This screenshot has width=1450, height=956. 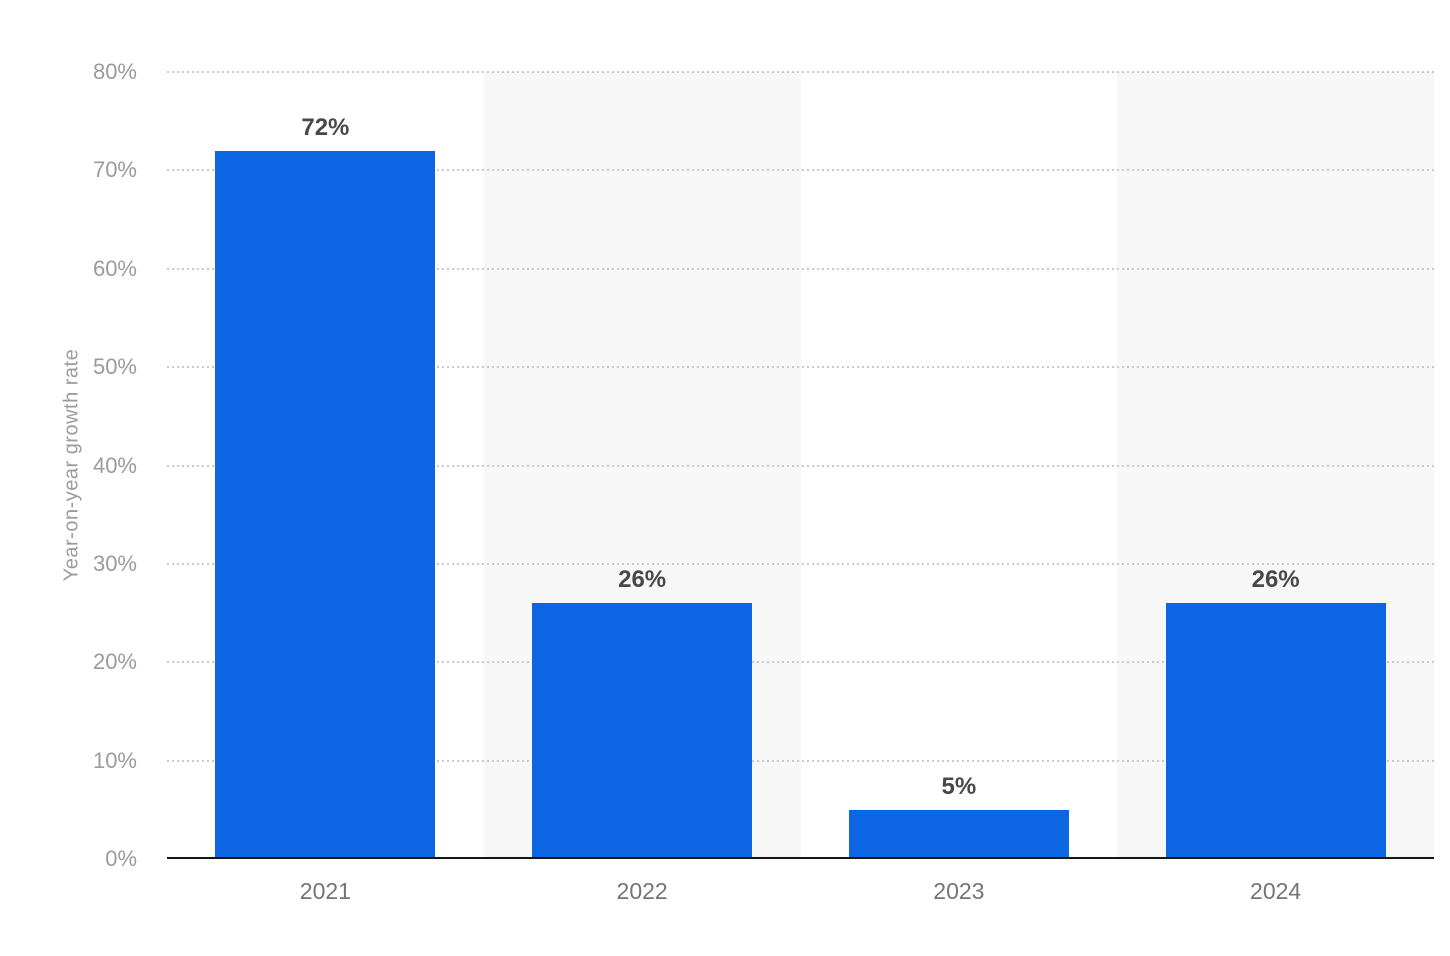 I want to click on bar-2021, so click(x=325, y=504).